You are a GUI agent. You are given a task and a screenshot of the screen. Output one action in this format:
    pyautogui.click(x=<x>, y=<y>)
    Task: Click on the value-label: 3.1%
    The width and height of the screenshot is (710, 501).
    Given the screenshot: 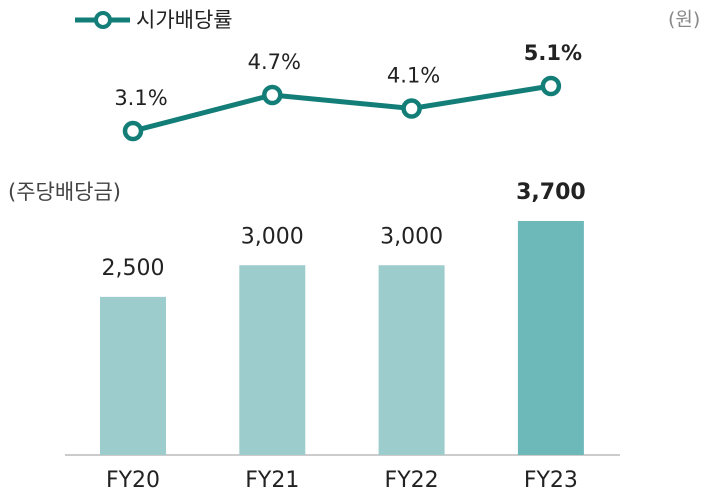 What is the action you would take?
    pyautogui.click(x=140, y=98)
    